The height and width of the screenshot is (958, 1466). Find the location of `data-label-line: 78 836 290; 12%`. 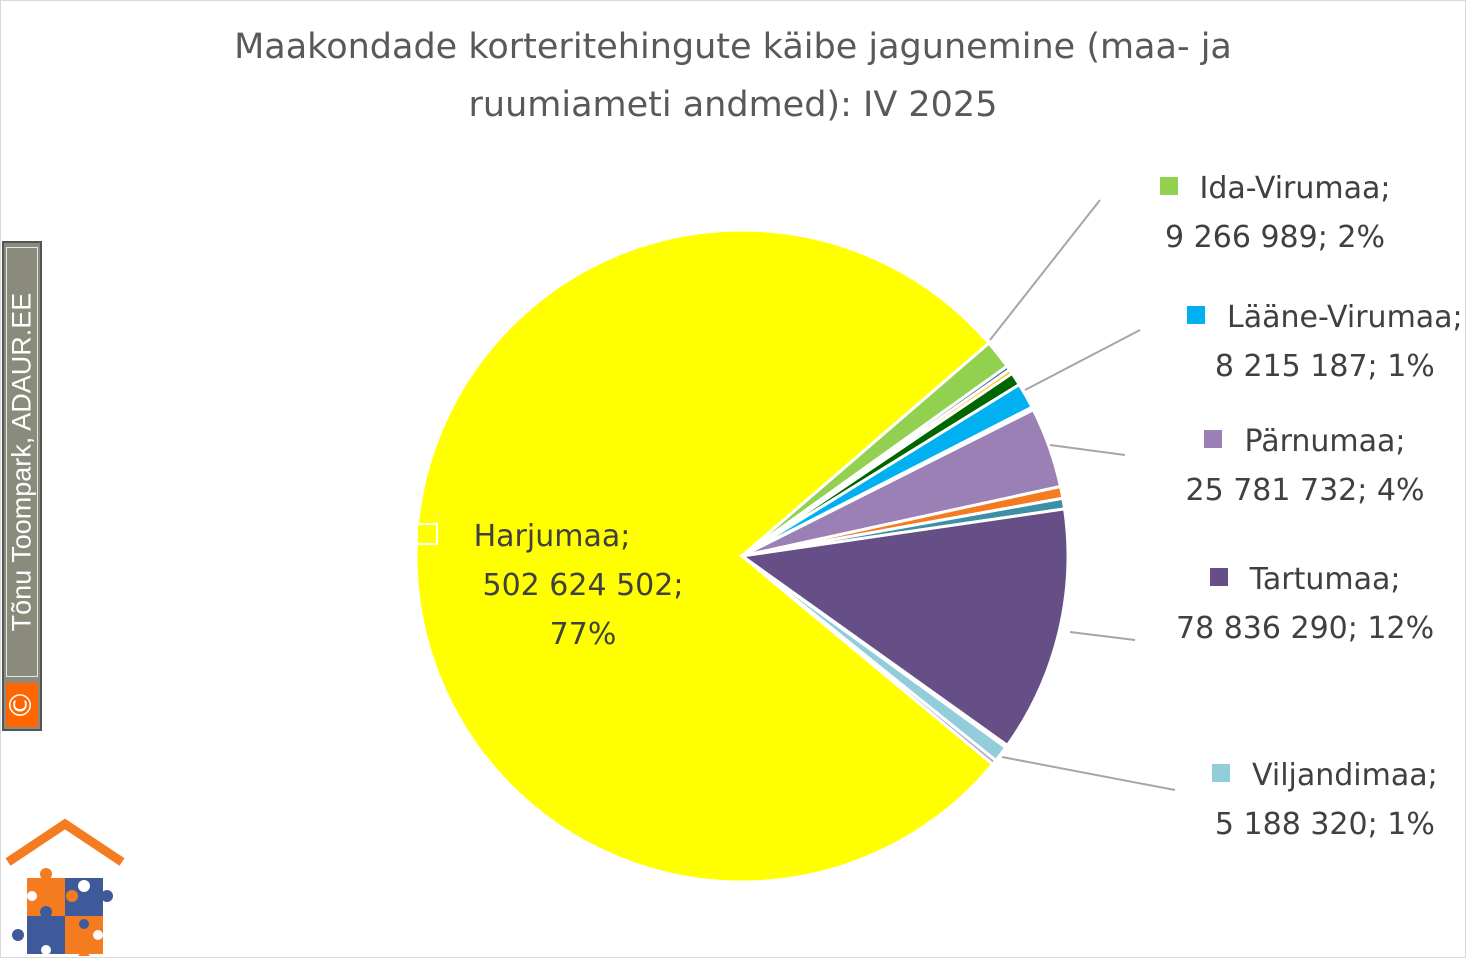

data-label-line: 78 836 290; 12% is located at coordinates (1305, 628).